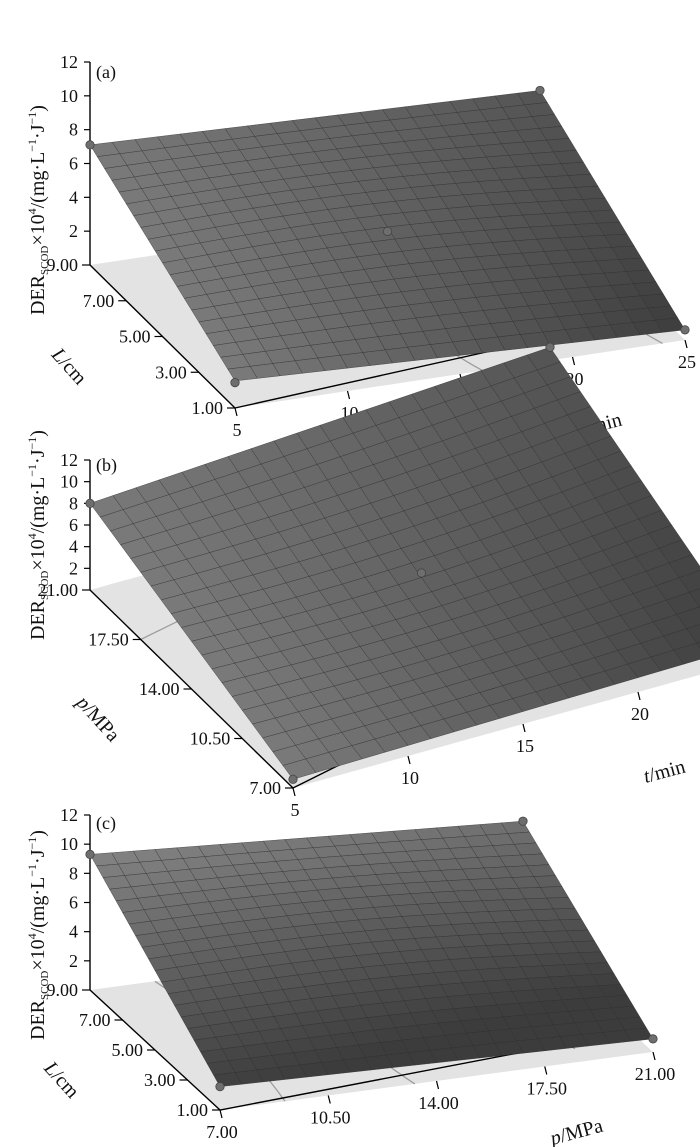 Image resolution: width=700 pixels, height=1147 pixels. What do you see at coordinates (640, 714) in the screenshot?
I see `x-tick-label: 20` at bounding box center [640, 714].